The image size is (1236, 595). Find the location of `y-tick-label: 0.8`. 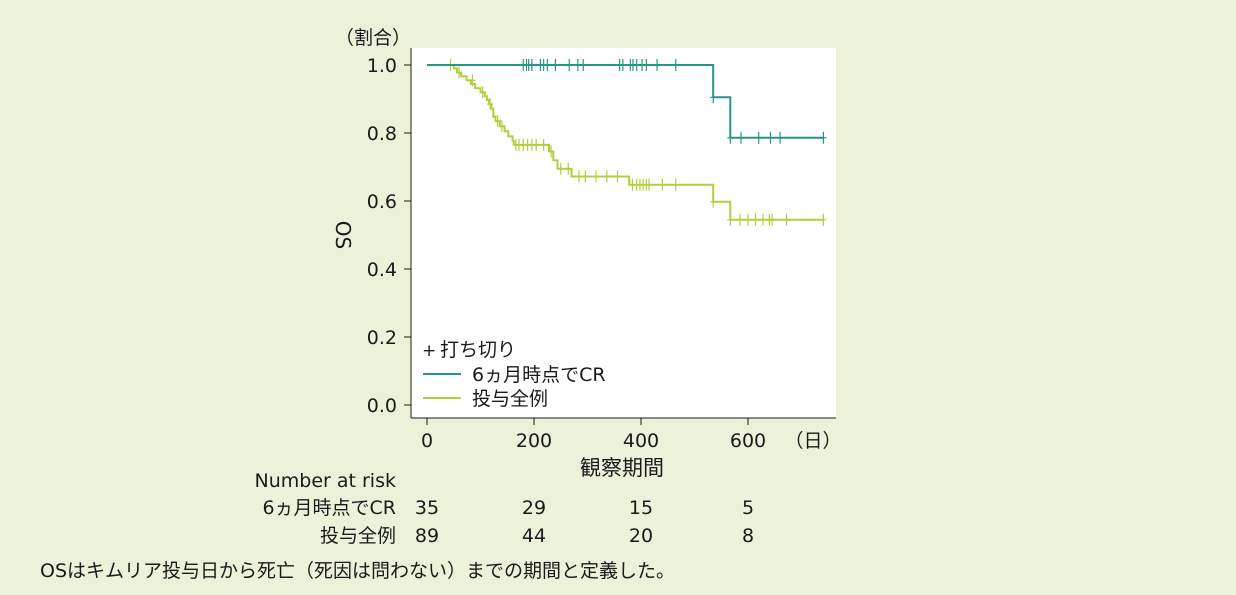

y-tick-label: 0.8 is located at coordinates (382, 134).